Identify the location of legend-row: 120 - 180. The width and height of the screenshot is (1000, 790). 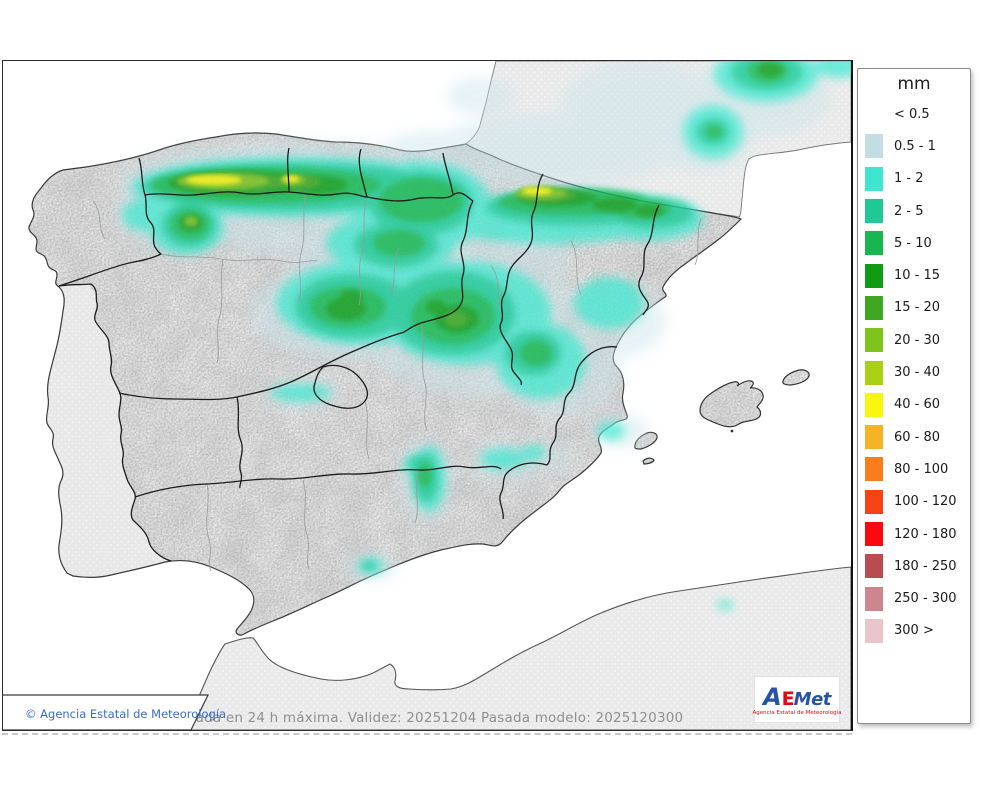
(914, 534).